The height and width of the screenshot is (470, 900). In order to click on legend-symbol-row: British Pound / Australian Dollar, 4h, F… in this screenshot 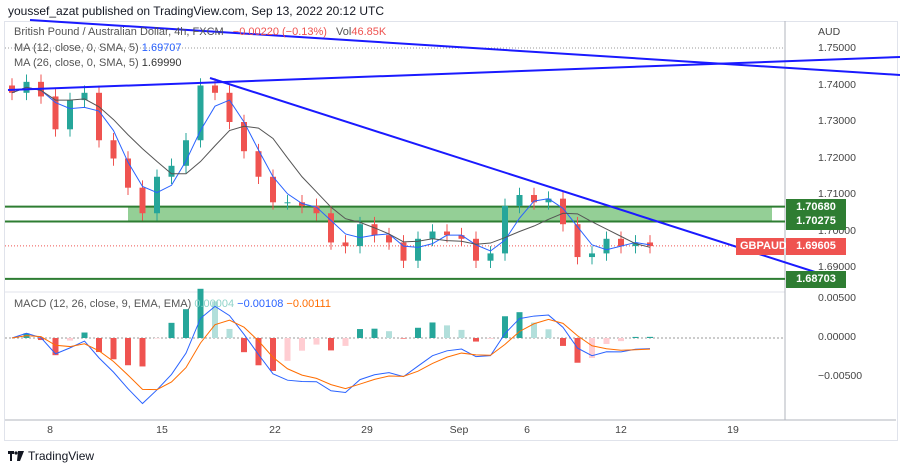, I will do `click(200, 32)`.